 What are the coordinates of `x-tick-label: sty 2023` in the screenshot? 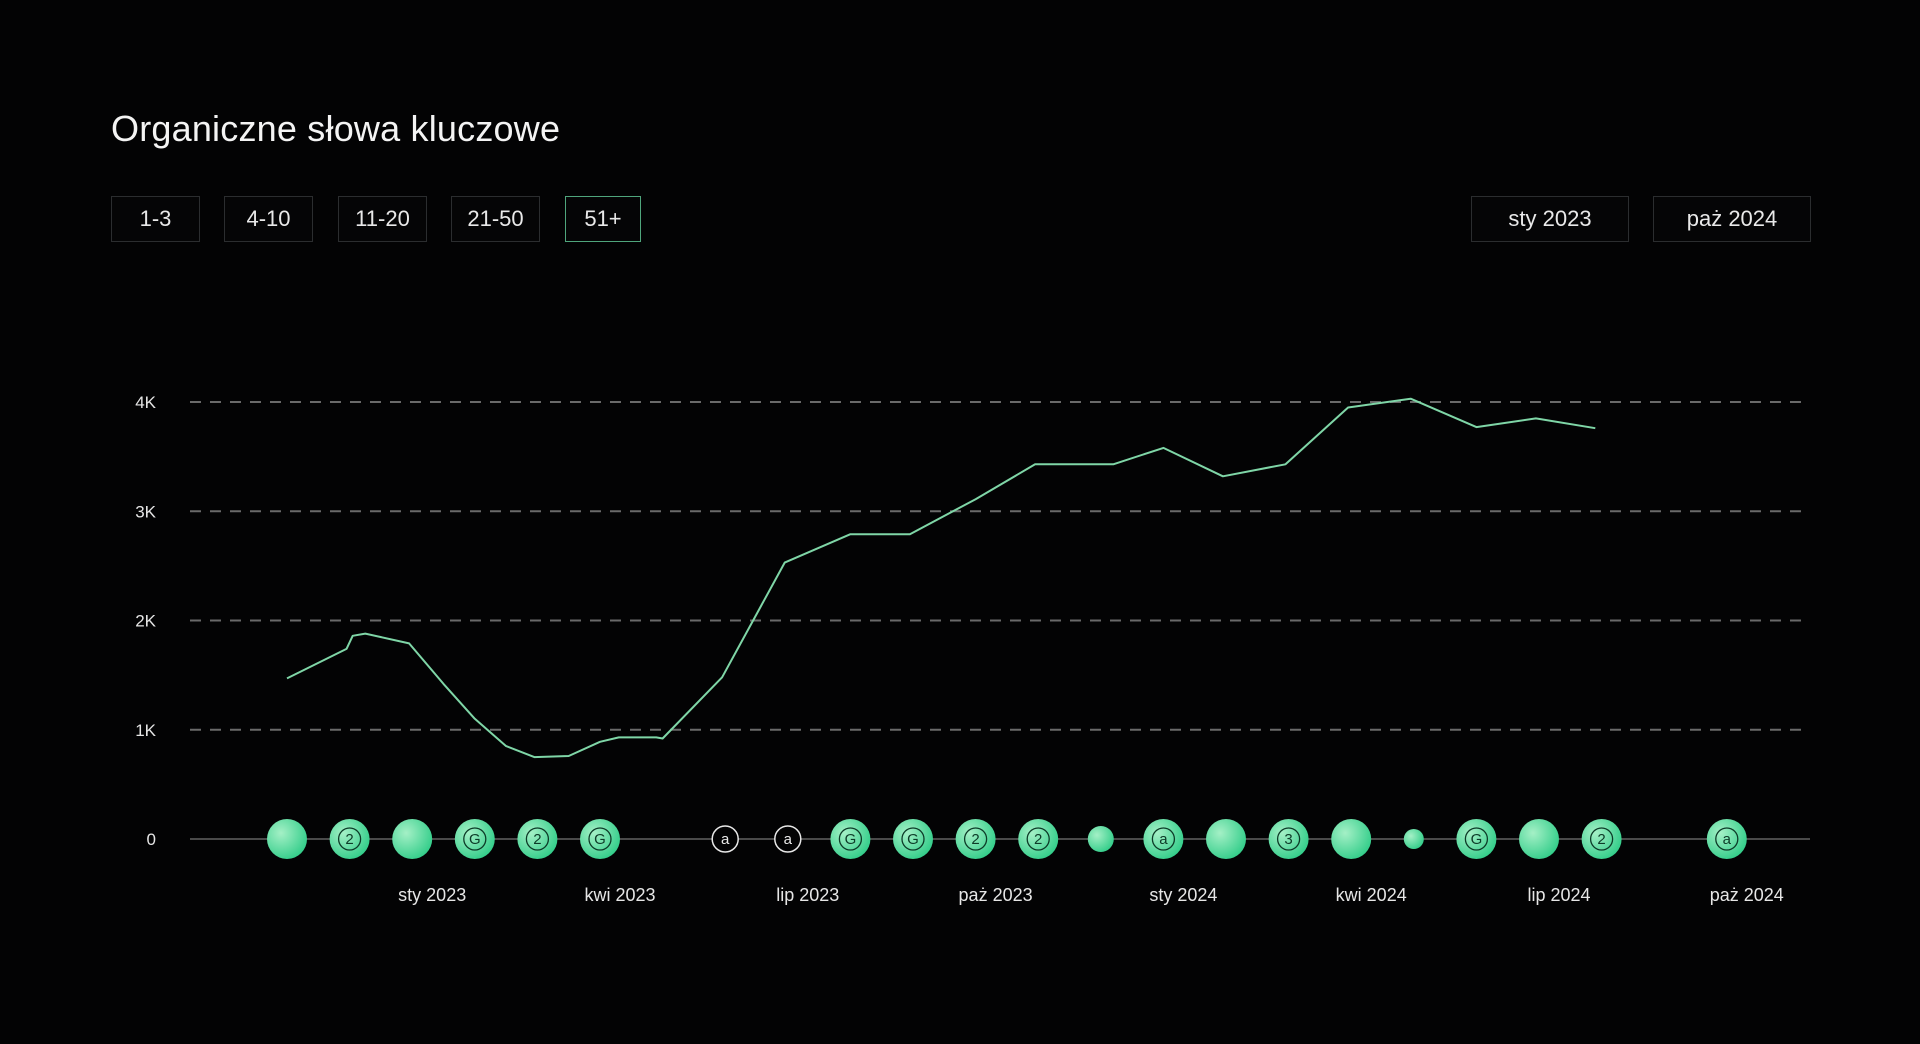 It's located at (432, 895).